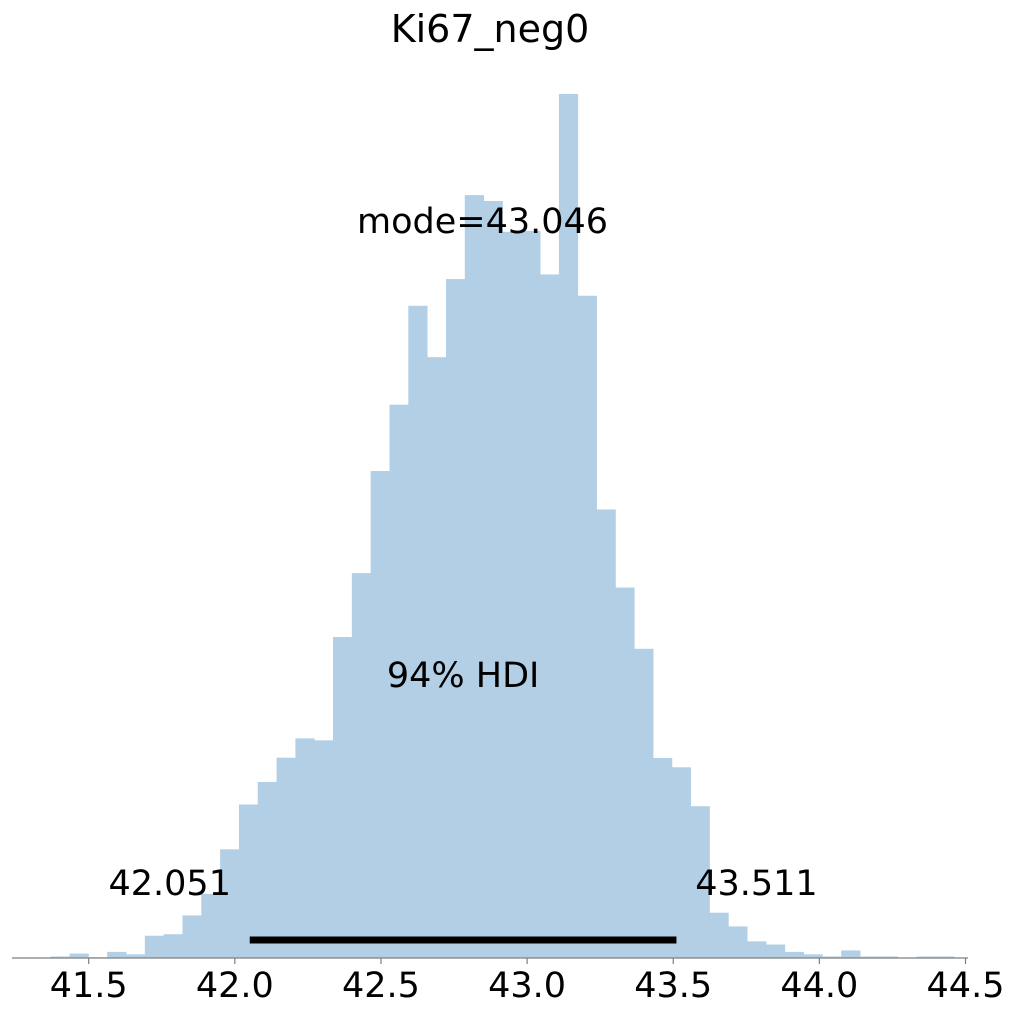  What do you see at coordinates (673, 986) in the screenshot?
I see `x-tick-label: 43.5` at bounding box center [673, 986].